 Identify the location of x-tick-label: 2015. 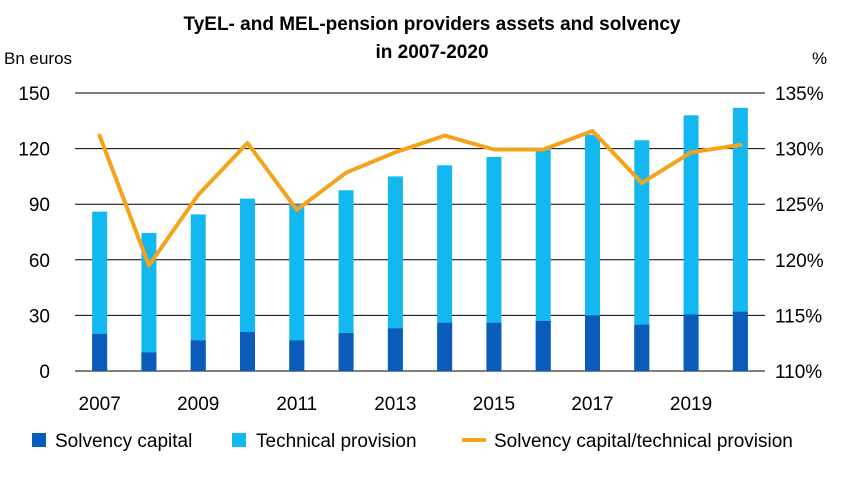
(494, 404).